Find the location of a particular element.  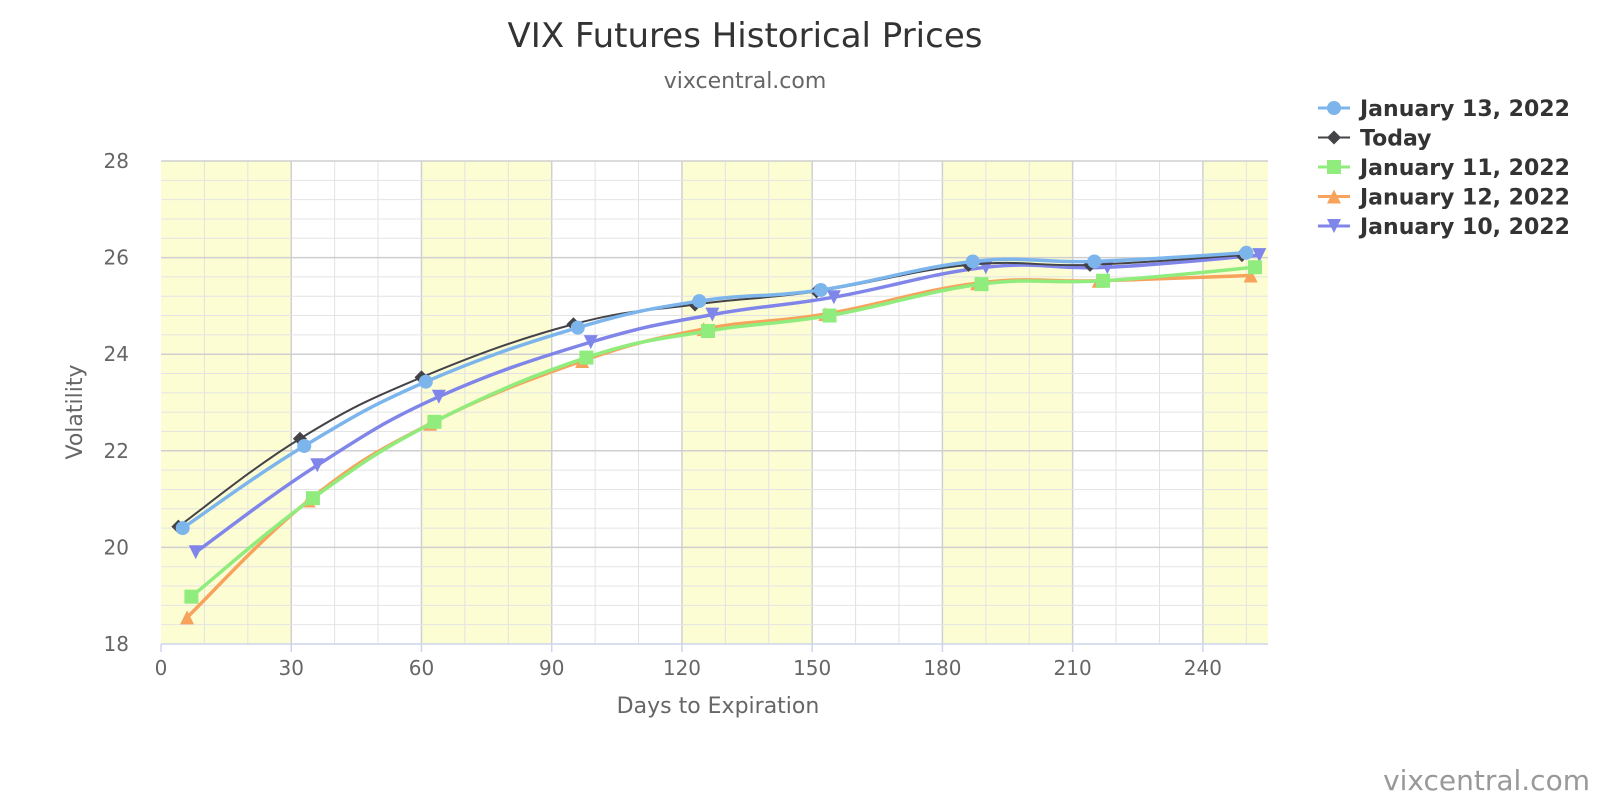

legend-label: January 10, 2022 is located at coordinates (1464, 227).